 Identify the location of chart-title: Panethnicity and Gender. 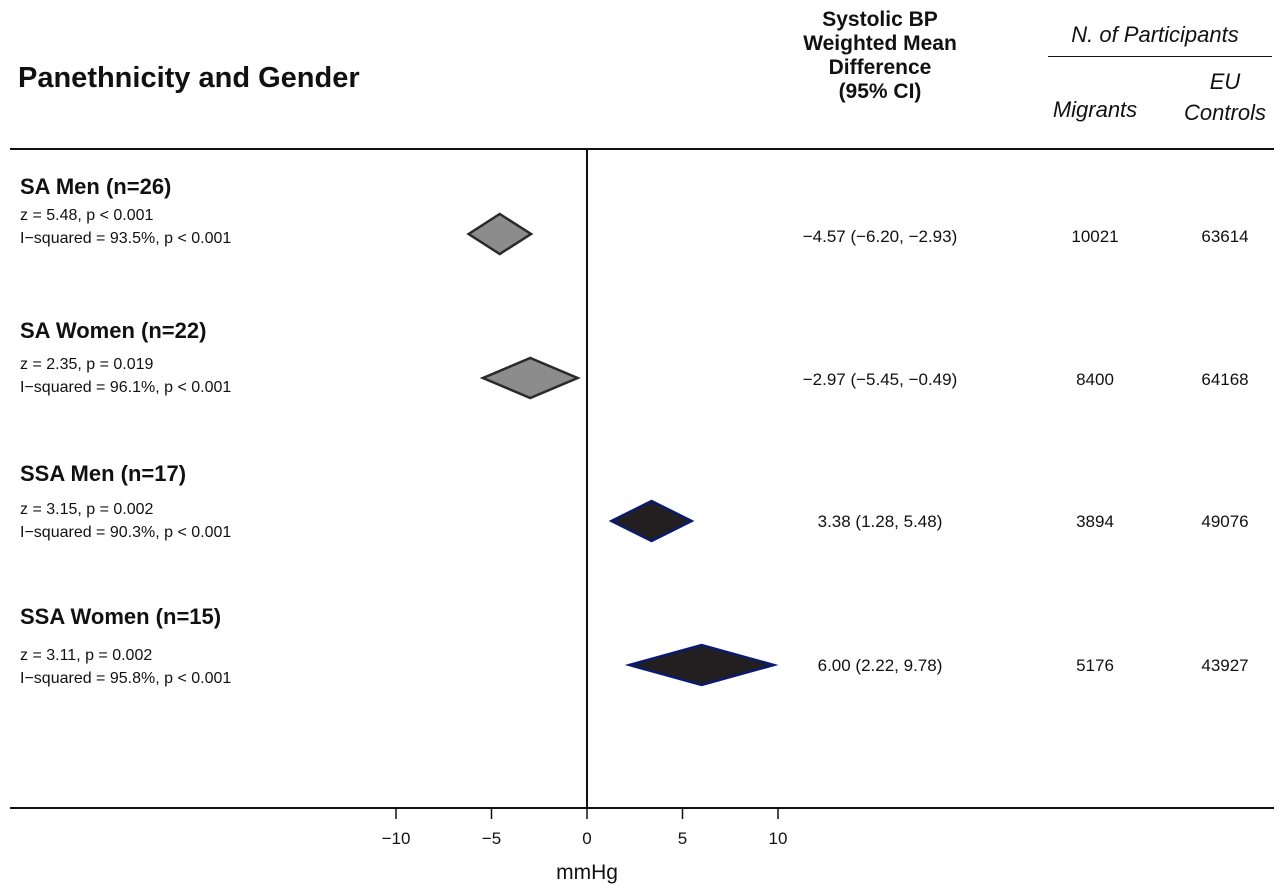
(189, 78).